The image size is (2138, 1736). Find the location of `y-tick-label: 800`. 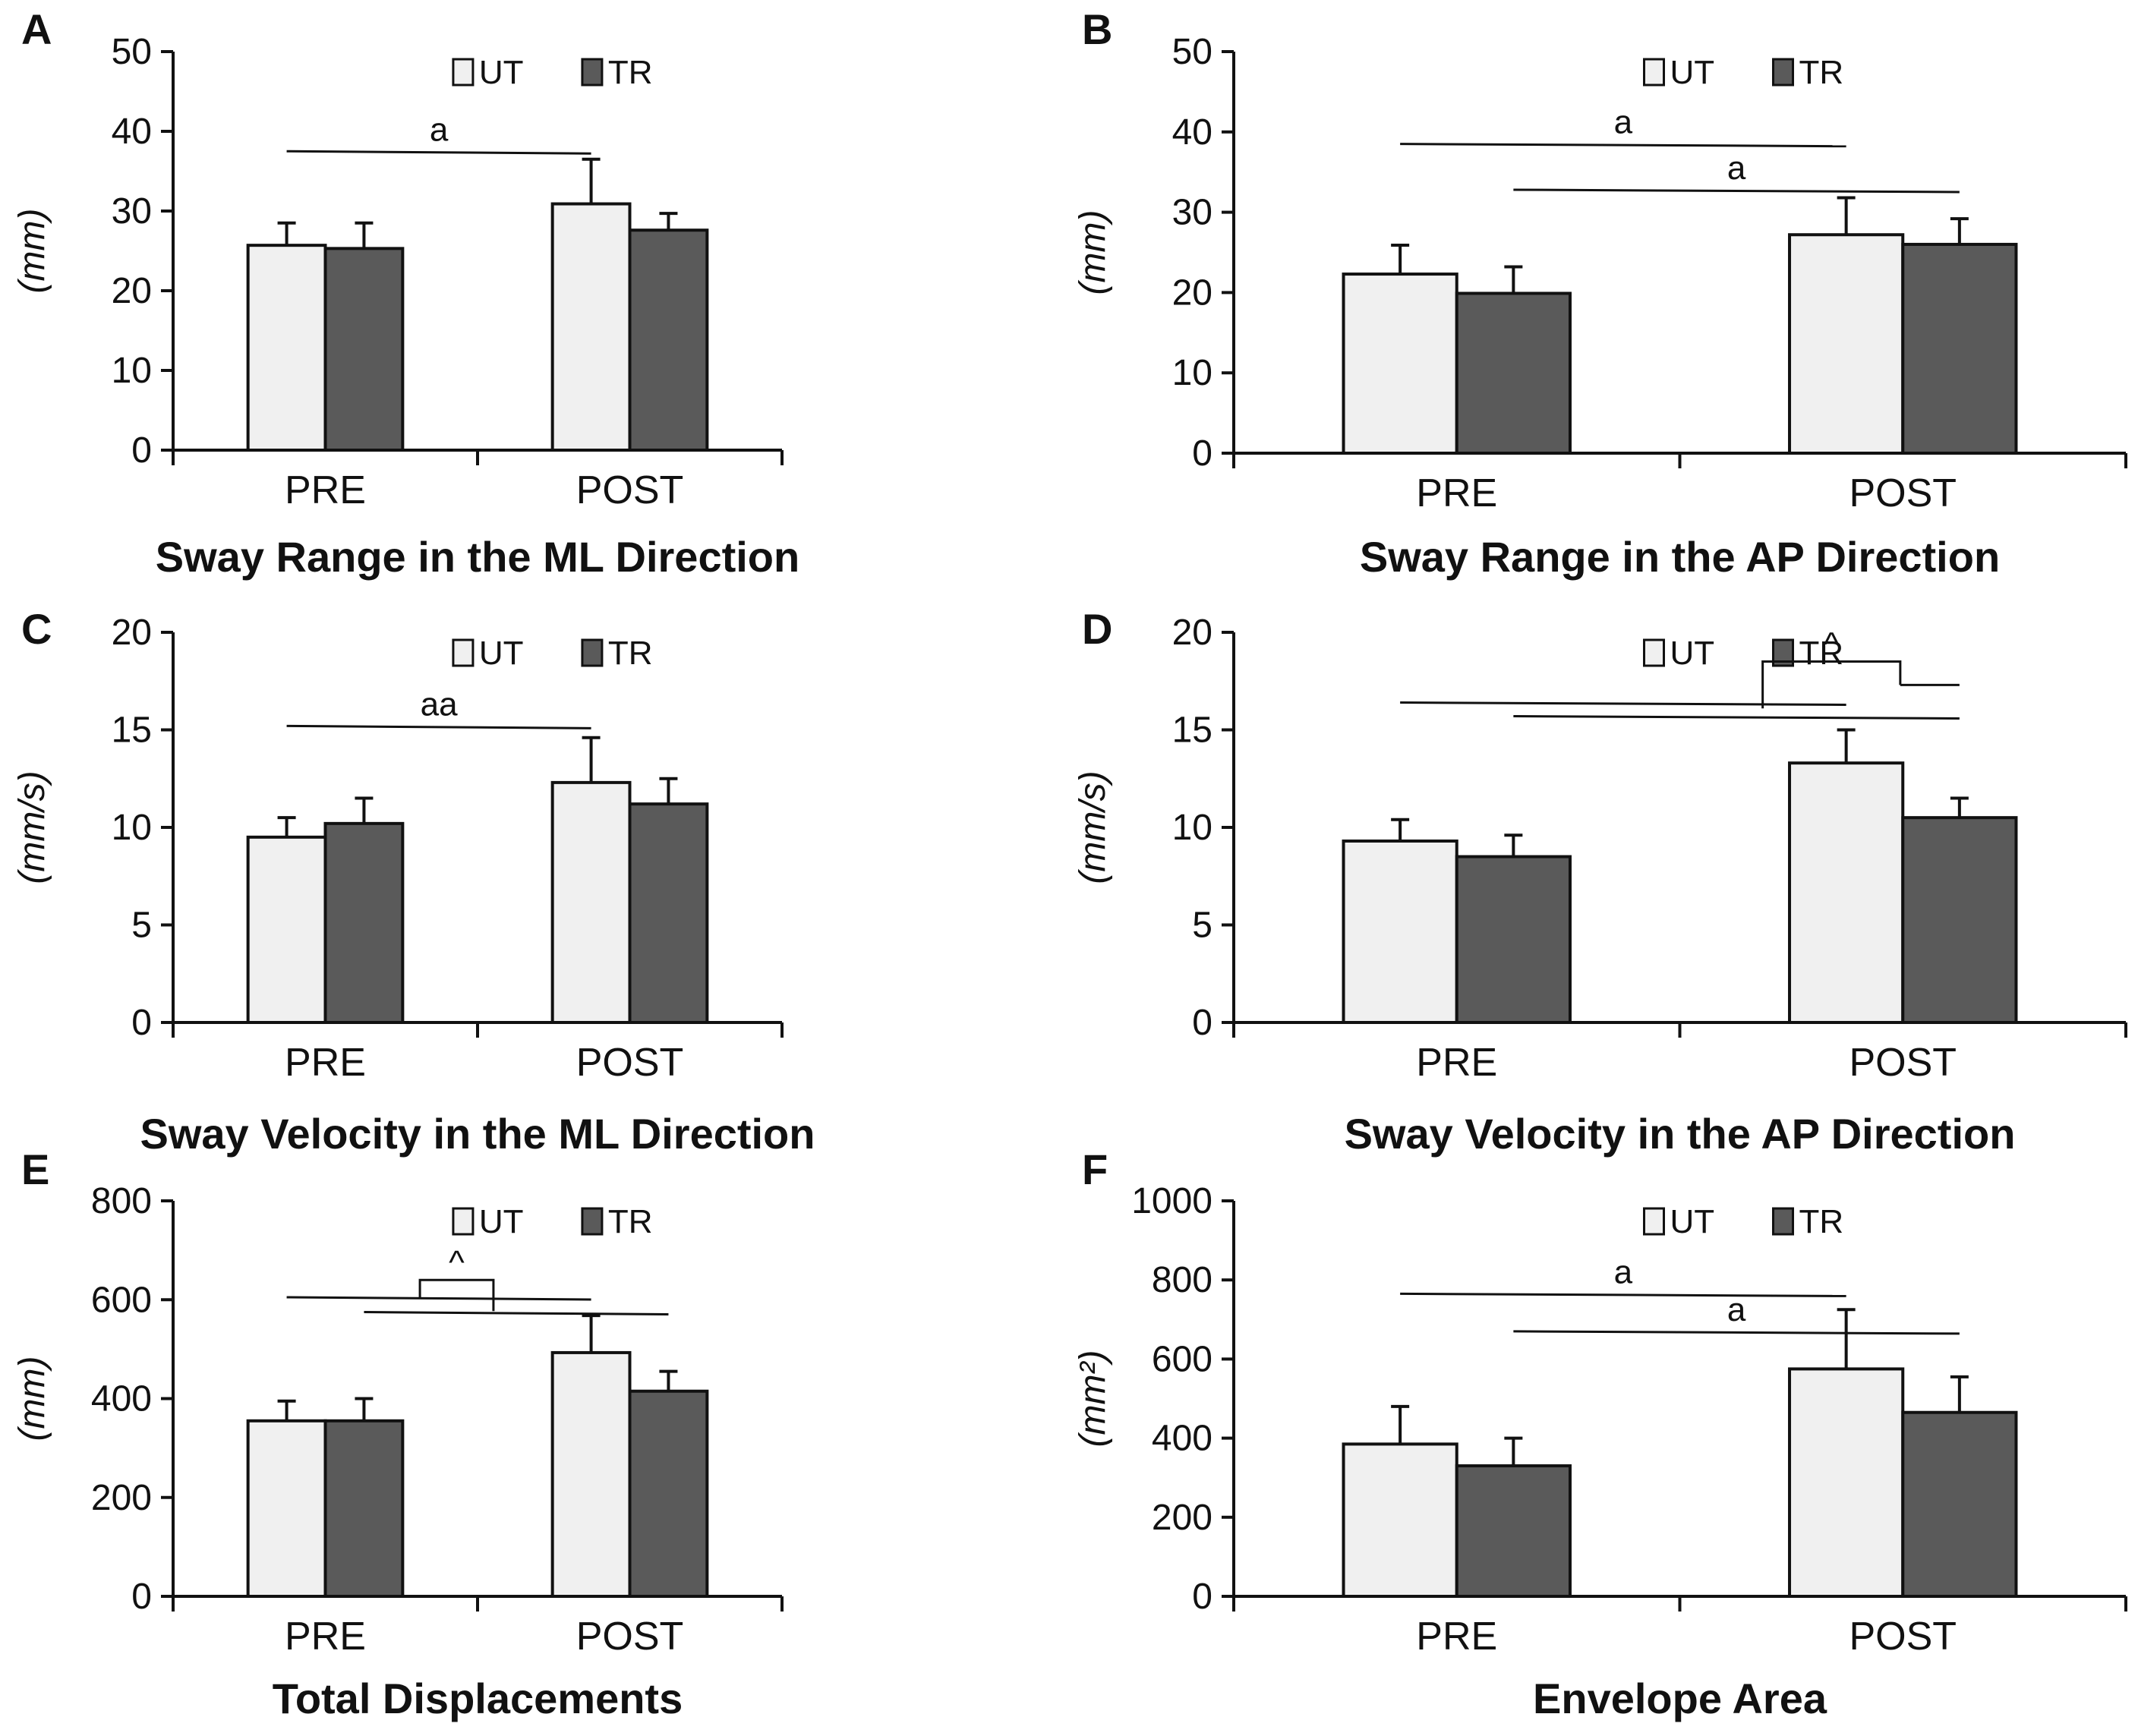

y-tick-label: 800 is located at coordinates (122, 1201).